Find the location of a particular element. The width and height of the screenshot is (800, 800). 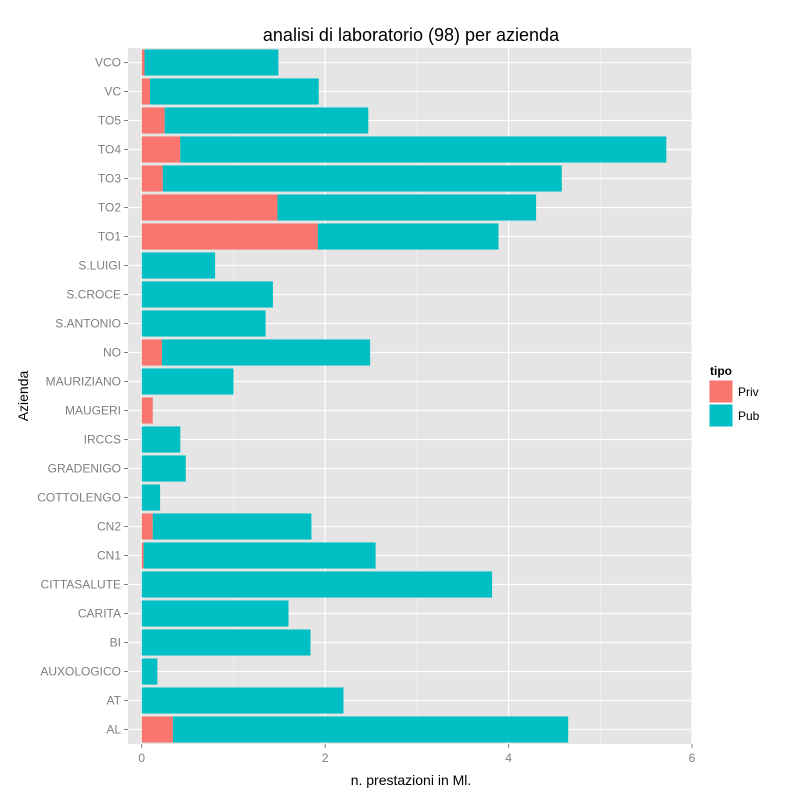

bar-to3-pub is located at coordinates (362, 178).